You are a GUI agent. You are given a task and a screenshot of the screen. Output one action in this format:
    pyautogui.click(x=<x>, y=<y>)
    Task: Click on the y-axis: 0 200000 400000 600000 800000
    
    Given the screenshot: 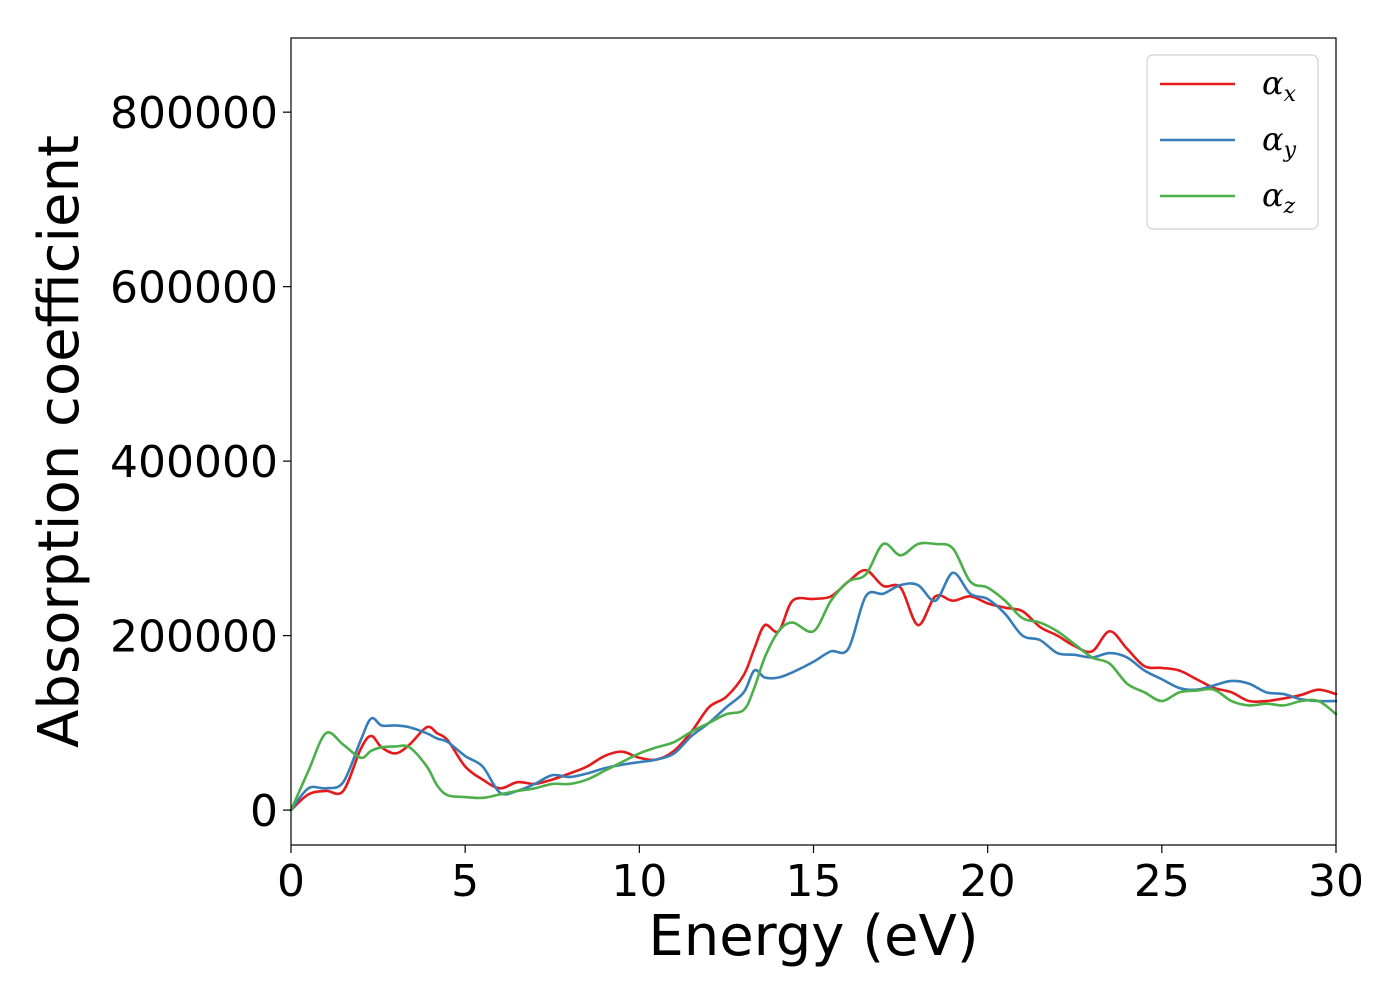 What is the action you would take?
    pyautogui.click(x=200, y=462)
    